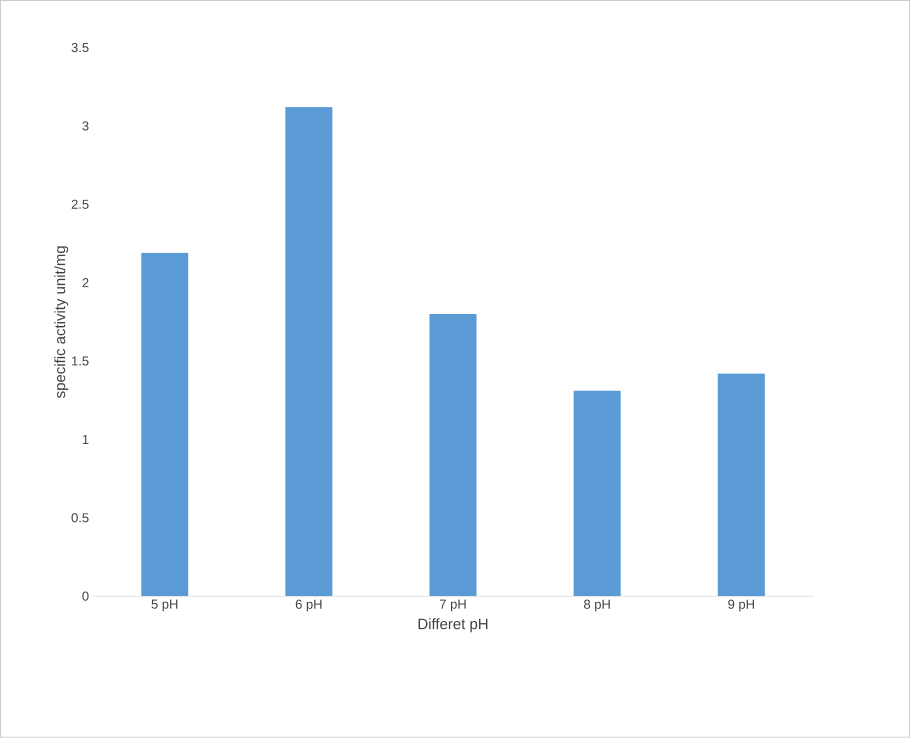 This screenshot has width=910, height=738. I want to click on x-tick-label: 6 pH, so click(309, 606).